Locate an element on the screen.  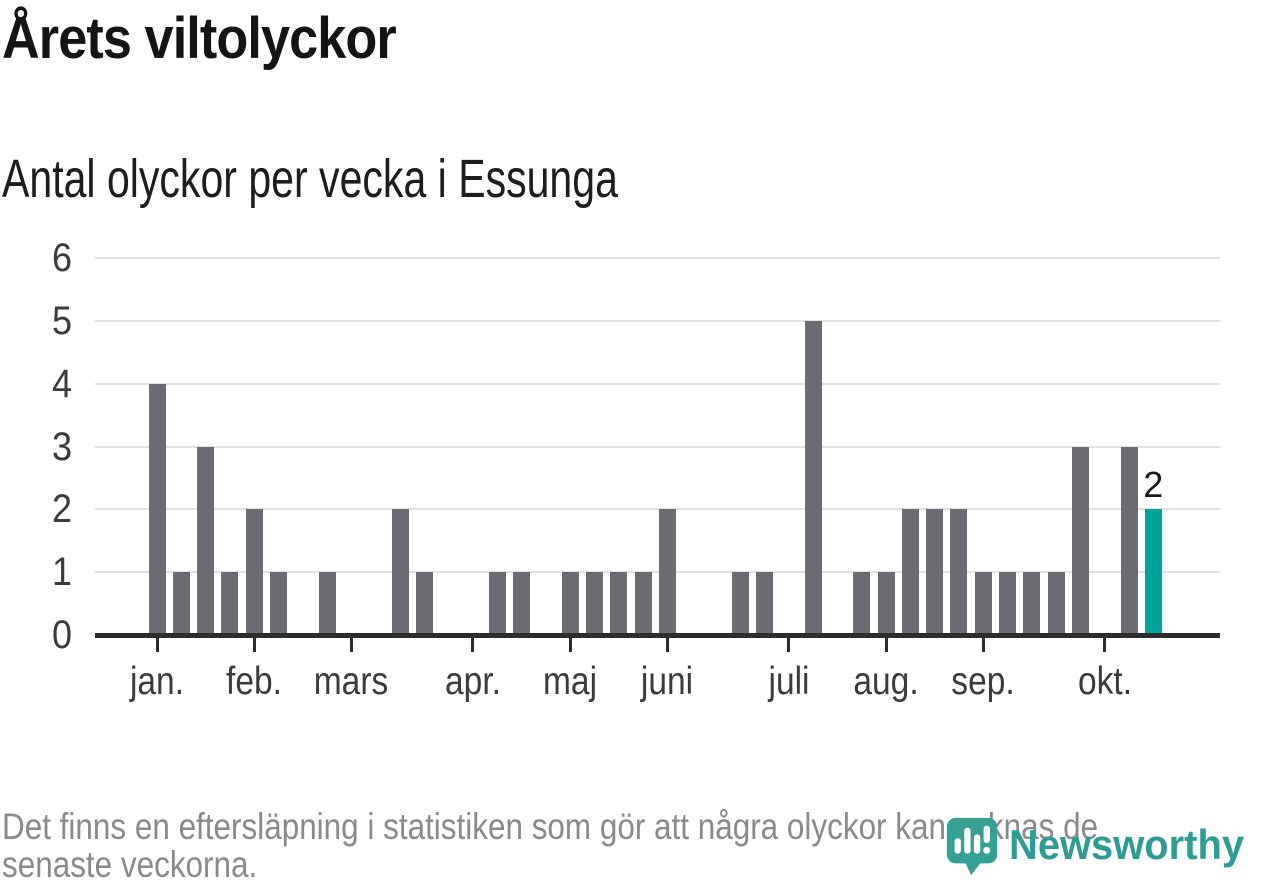
month-label: apr. is located at coordinates (472, 681).